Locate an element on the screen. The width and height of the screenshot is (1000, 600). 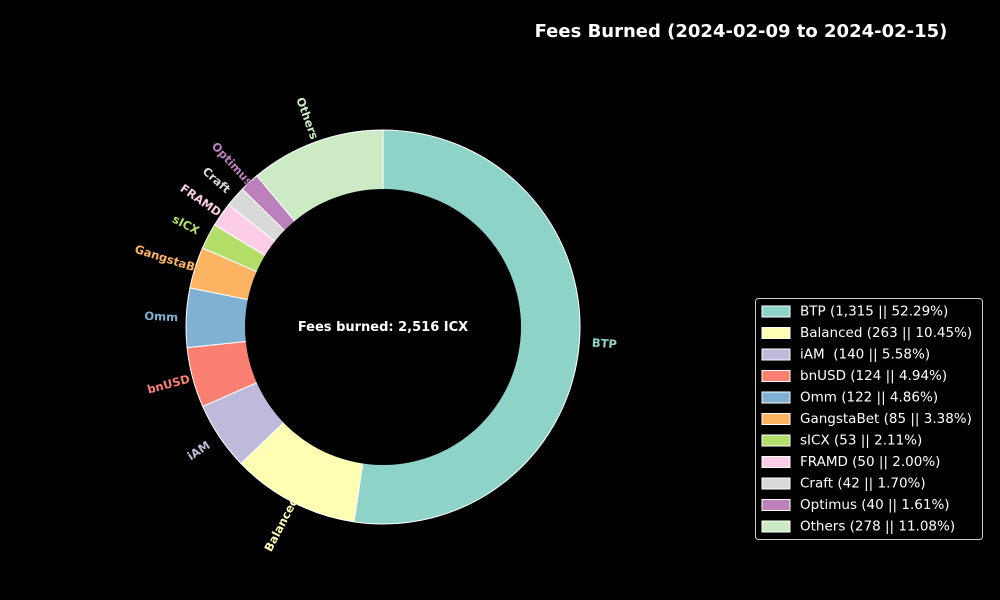
donut-hole is located at coordinates (383, 327).